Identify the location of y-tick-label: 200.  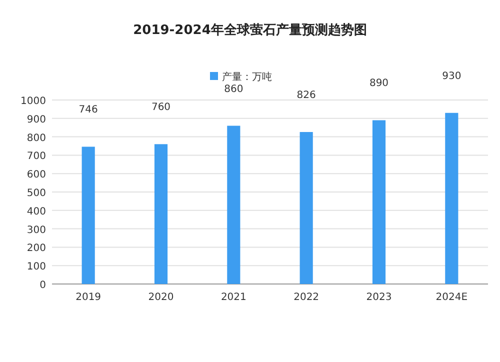
(36, 248).